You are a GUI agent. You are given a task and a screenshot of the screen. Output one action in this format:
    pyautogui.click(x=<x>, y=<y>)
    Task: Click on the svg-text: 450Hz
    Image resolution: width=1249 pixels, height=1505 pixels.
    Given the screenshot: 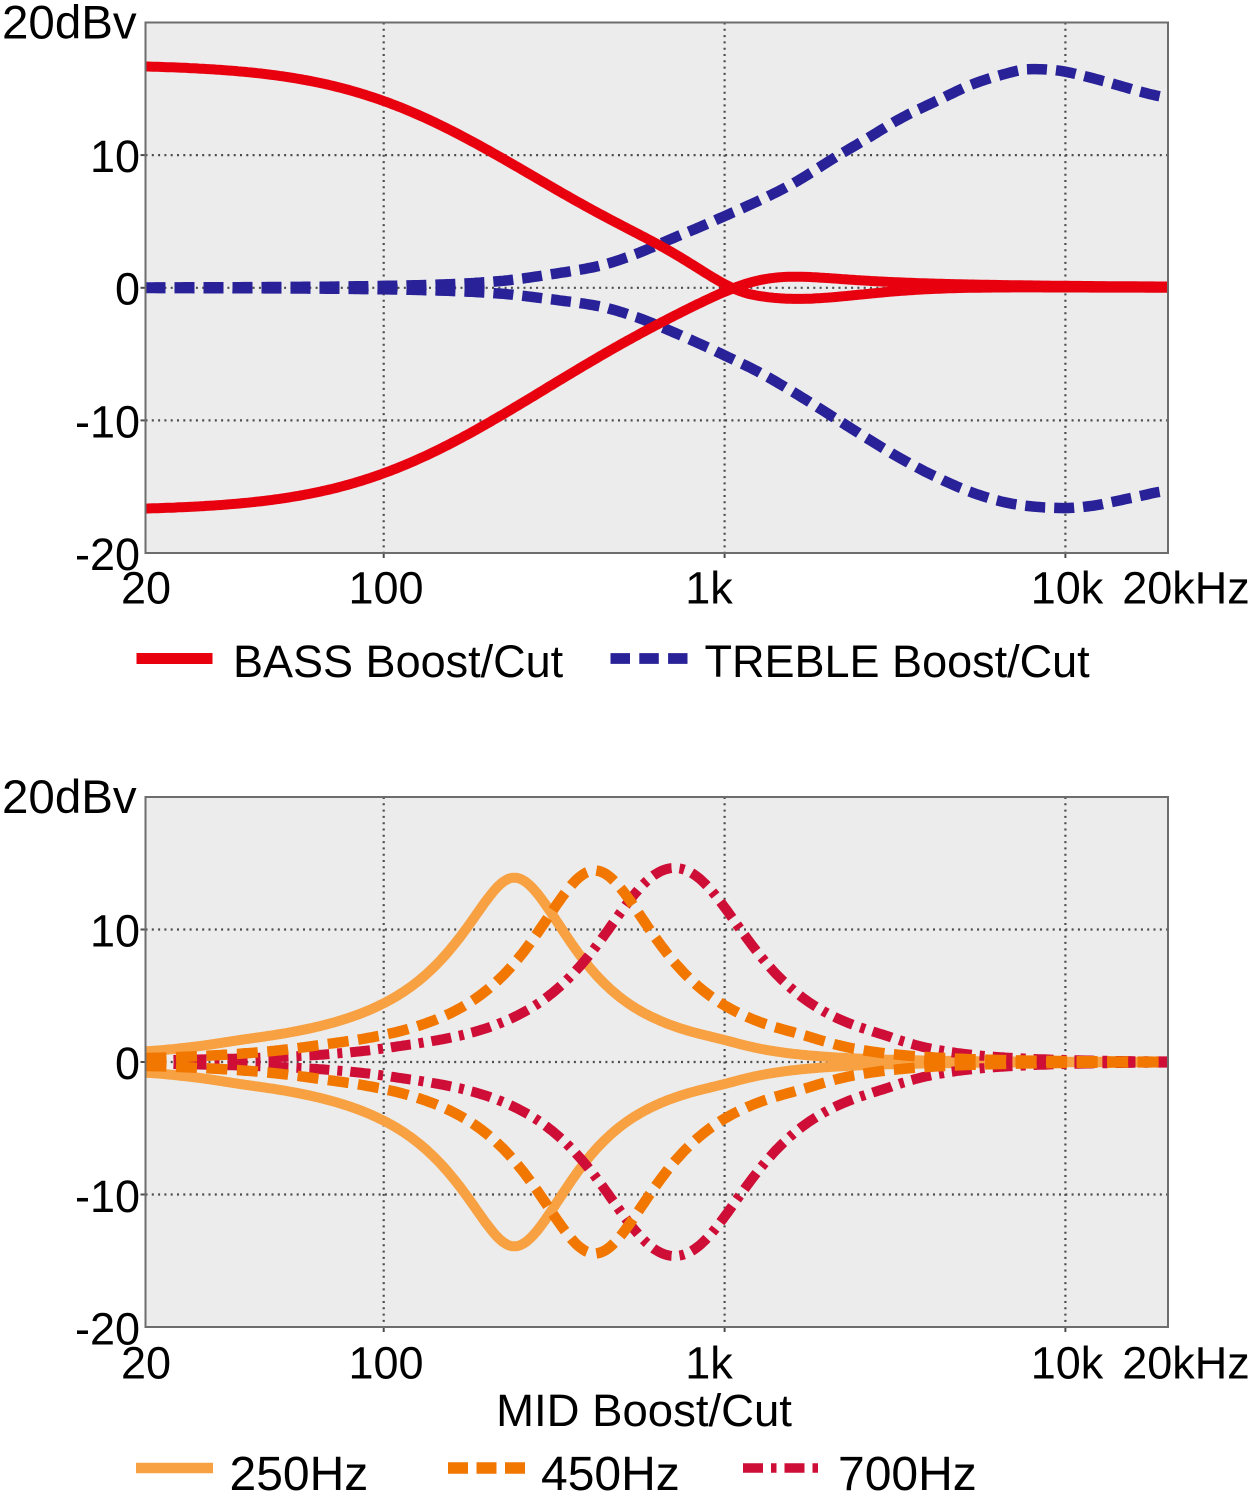 What is the action you would take?
    pyautogui.click(x=610, y=1474)
    